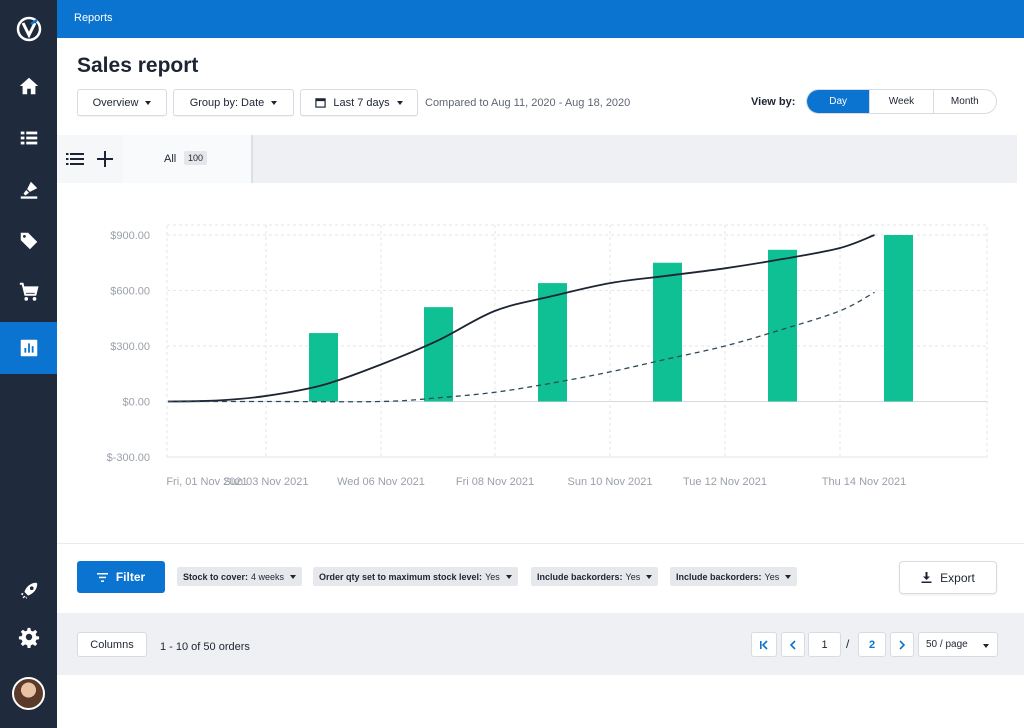 This screenshot has height=728, width=1024. Describe the element at coordinates (112, 644) in the screenshot. I see `columns-button: Columns` at that location.